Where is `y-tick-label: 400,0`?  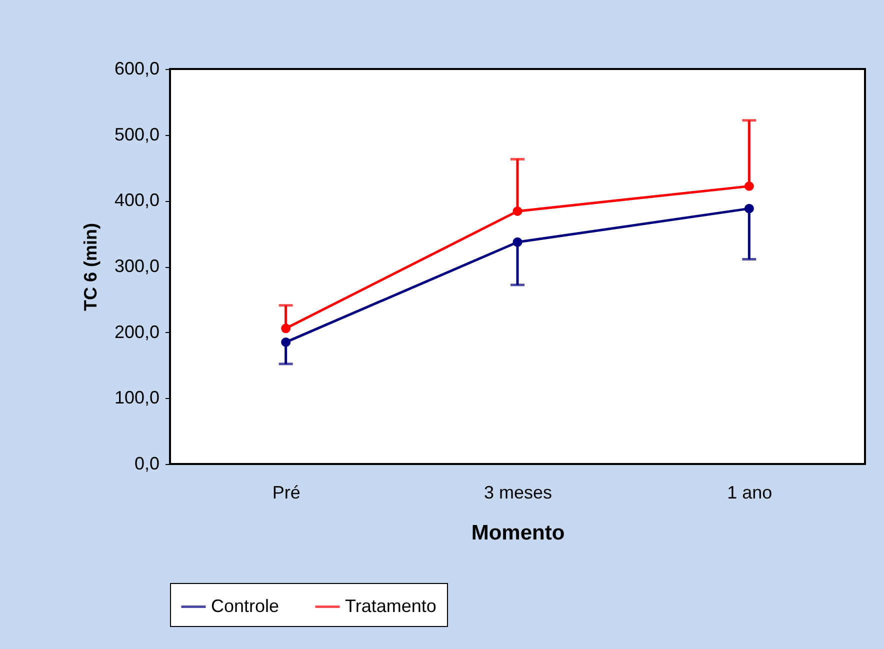 y-tick-label: 400,0 is located at coordinates (137, 200).